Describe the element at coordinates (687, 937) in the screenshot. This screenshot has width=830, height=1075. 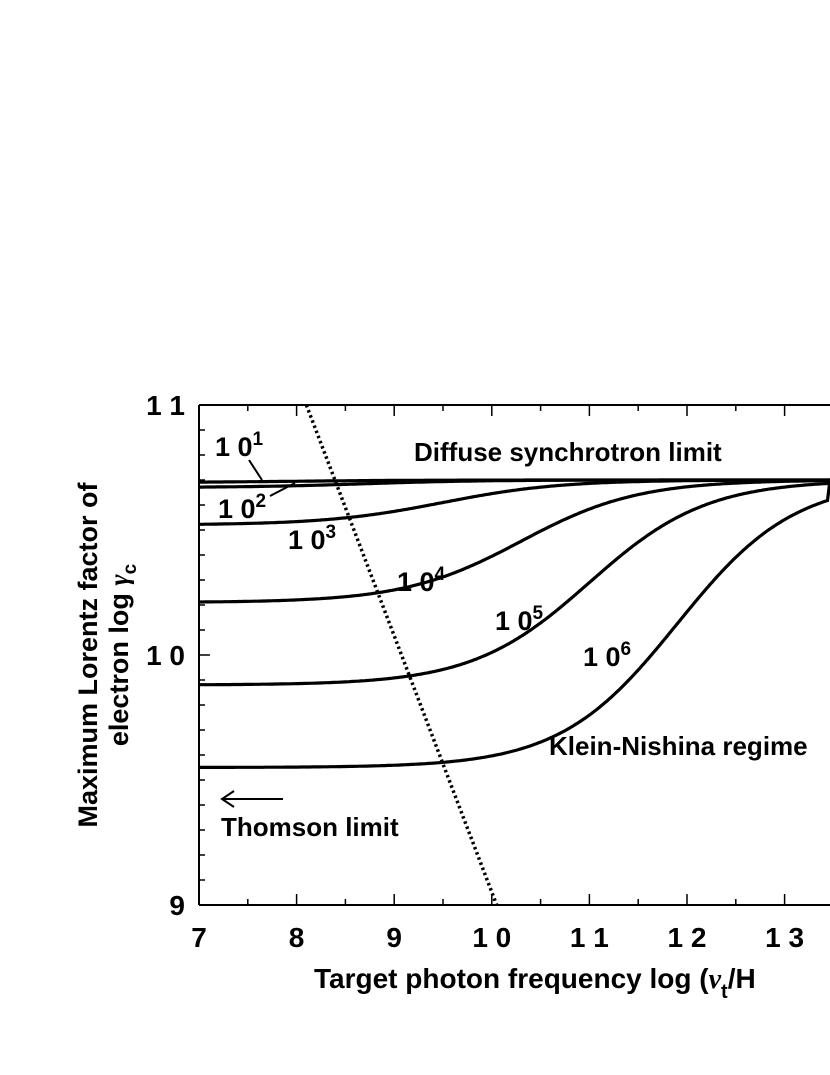
I see `x-tick-label: 1 2` at that location.